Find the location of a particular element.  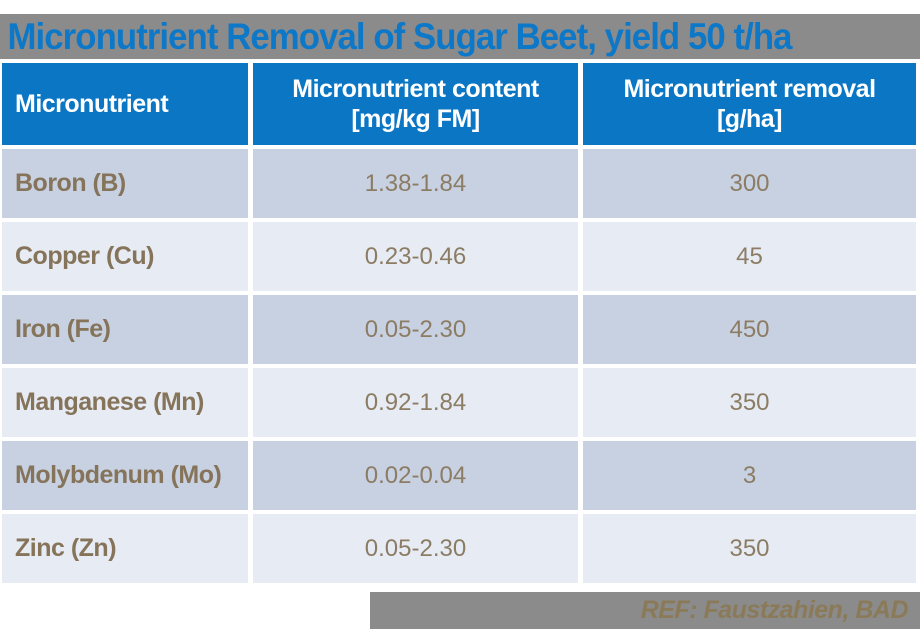

row-iron-removal: 450 is located at coordinates (749, 329).